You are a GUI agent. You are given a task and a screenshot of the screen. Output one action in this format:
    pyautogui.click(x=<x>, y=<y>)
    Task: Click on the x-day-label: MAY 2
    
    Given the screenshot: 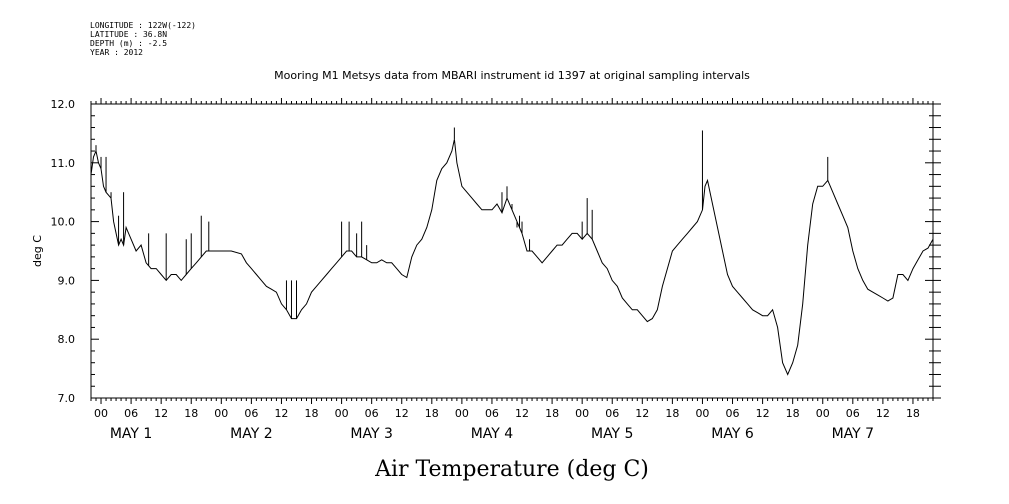 What is the action you would take?
    pyautogui.click(x=251, y=434)
    